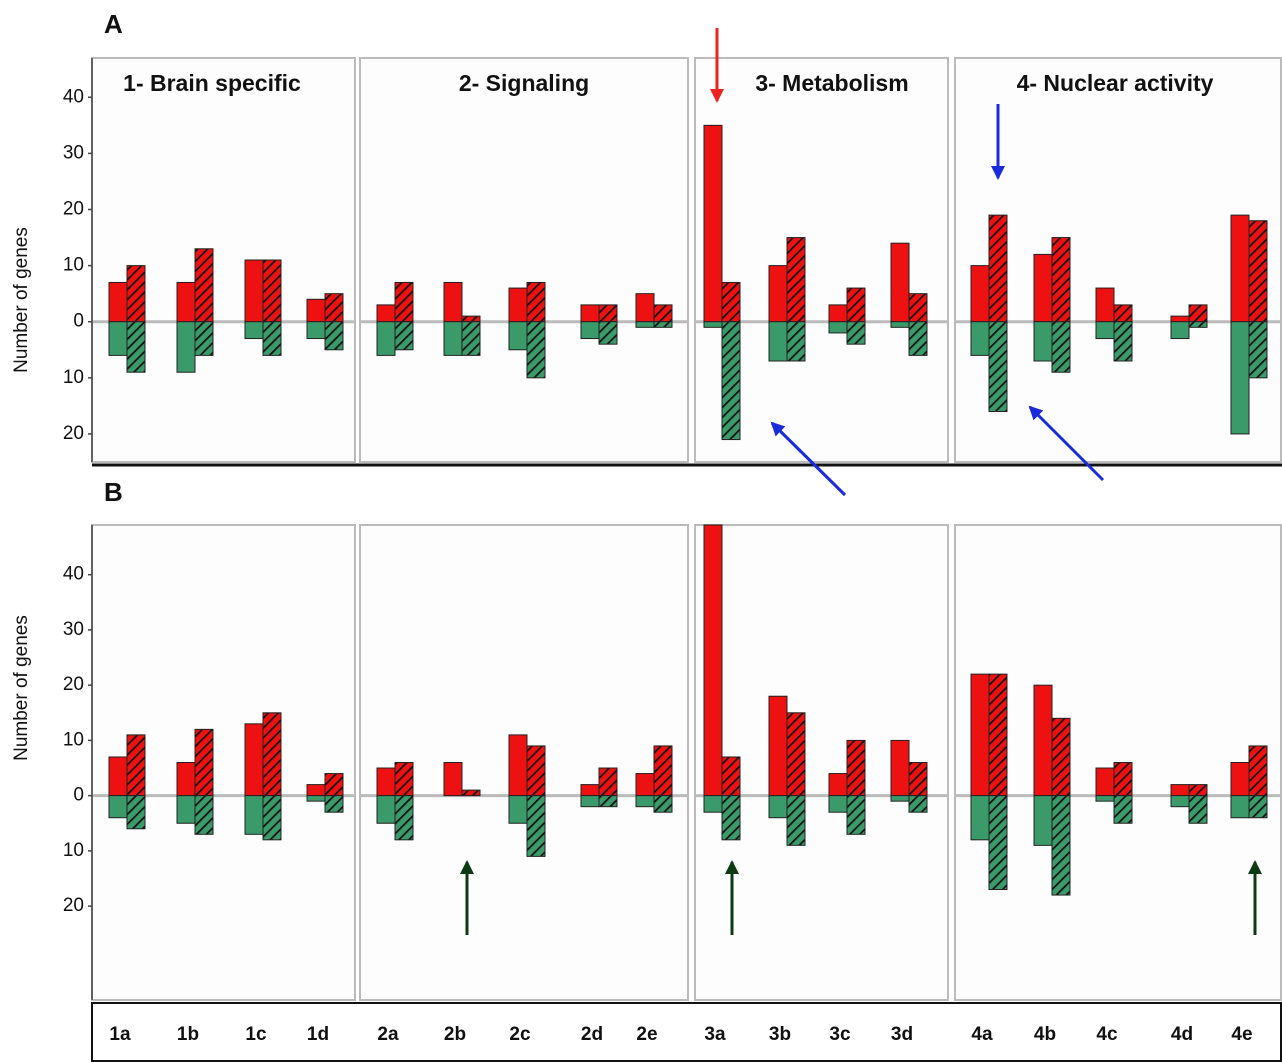  What do you see at coordinates (686, 1032) in the screenshot?
I see `category-row` at bounding box center [686, 1032].